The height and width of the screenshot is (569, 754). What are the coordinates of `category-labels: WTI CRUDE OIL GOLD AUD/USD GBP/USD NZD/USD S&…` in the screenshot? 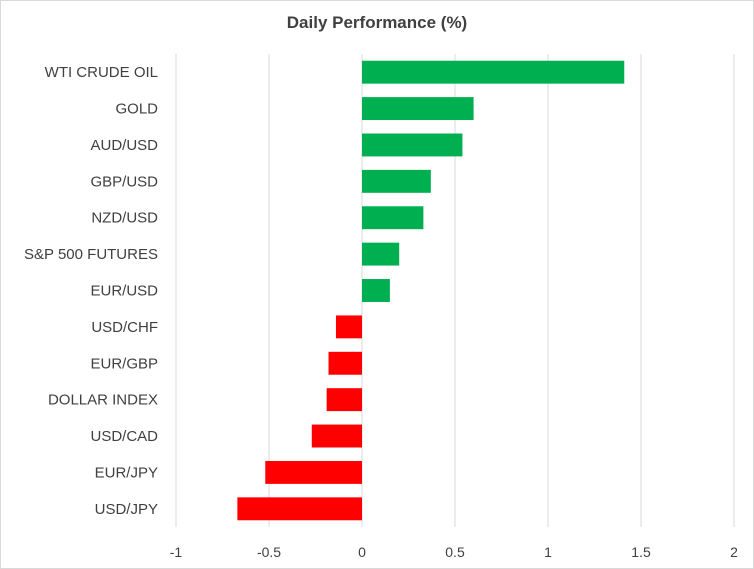 It's located at (91, 291).